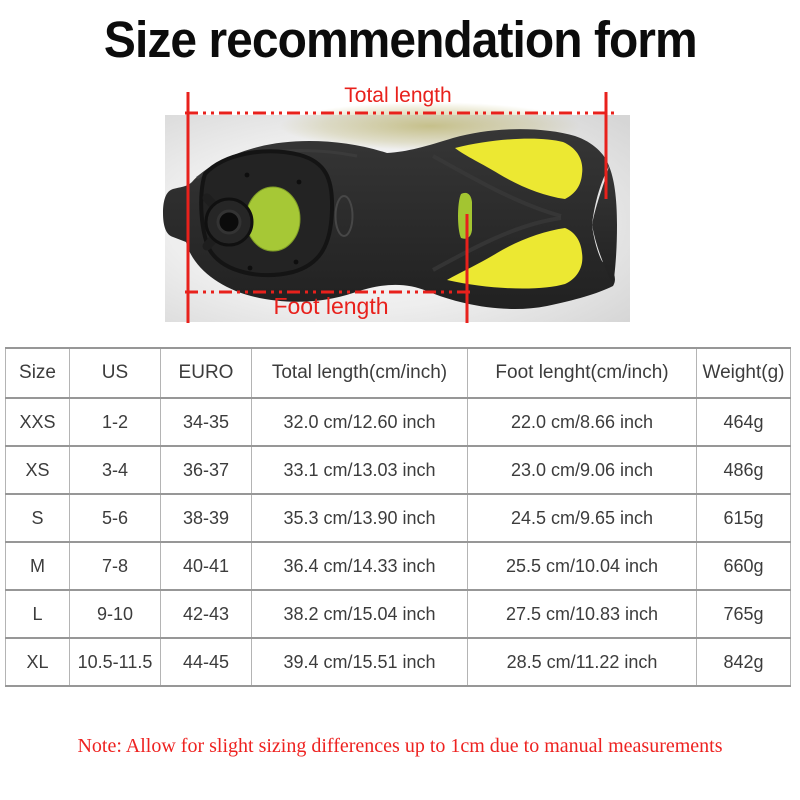  I want to click on table-cell: 40-41, so click(206, 566).